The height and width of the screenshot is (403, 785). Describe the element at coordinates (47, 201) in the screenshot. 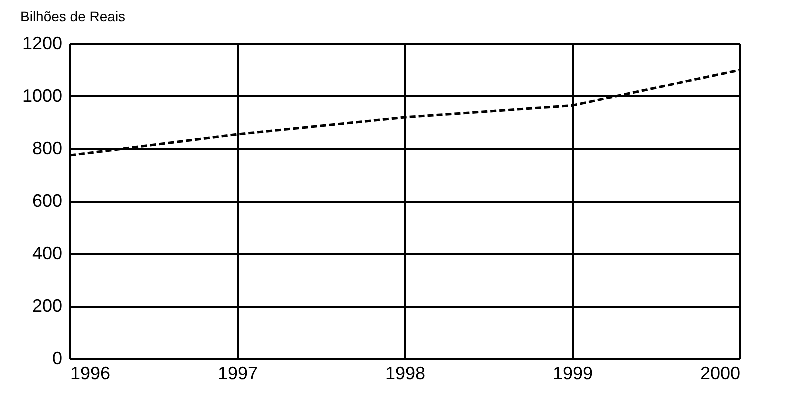

I see `y-tick-label: 600` at that location.